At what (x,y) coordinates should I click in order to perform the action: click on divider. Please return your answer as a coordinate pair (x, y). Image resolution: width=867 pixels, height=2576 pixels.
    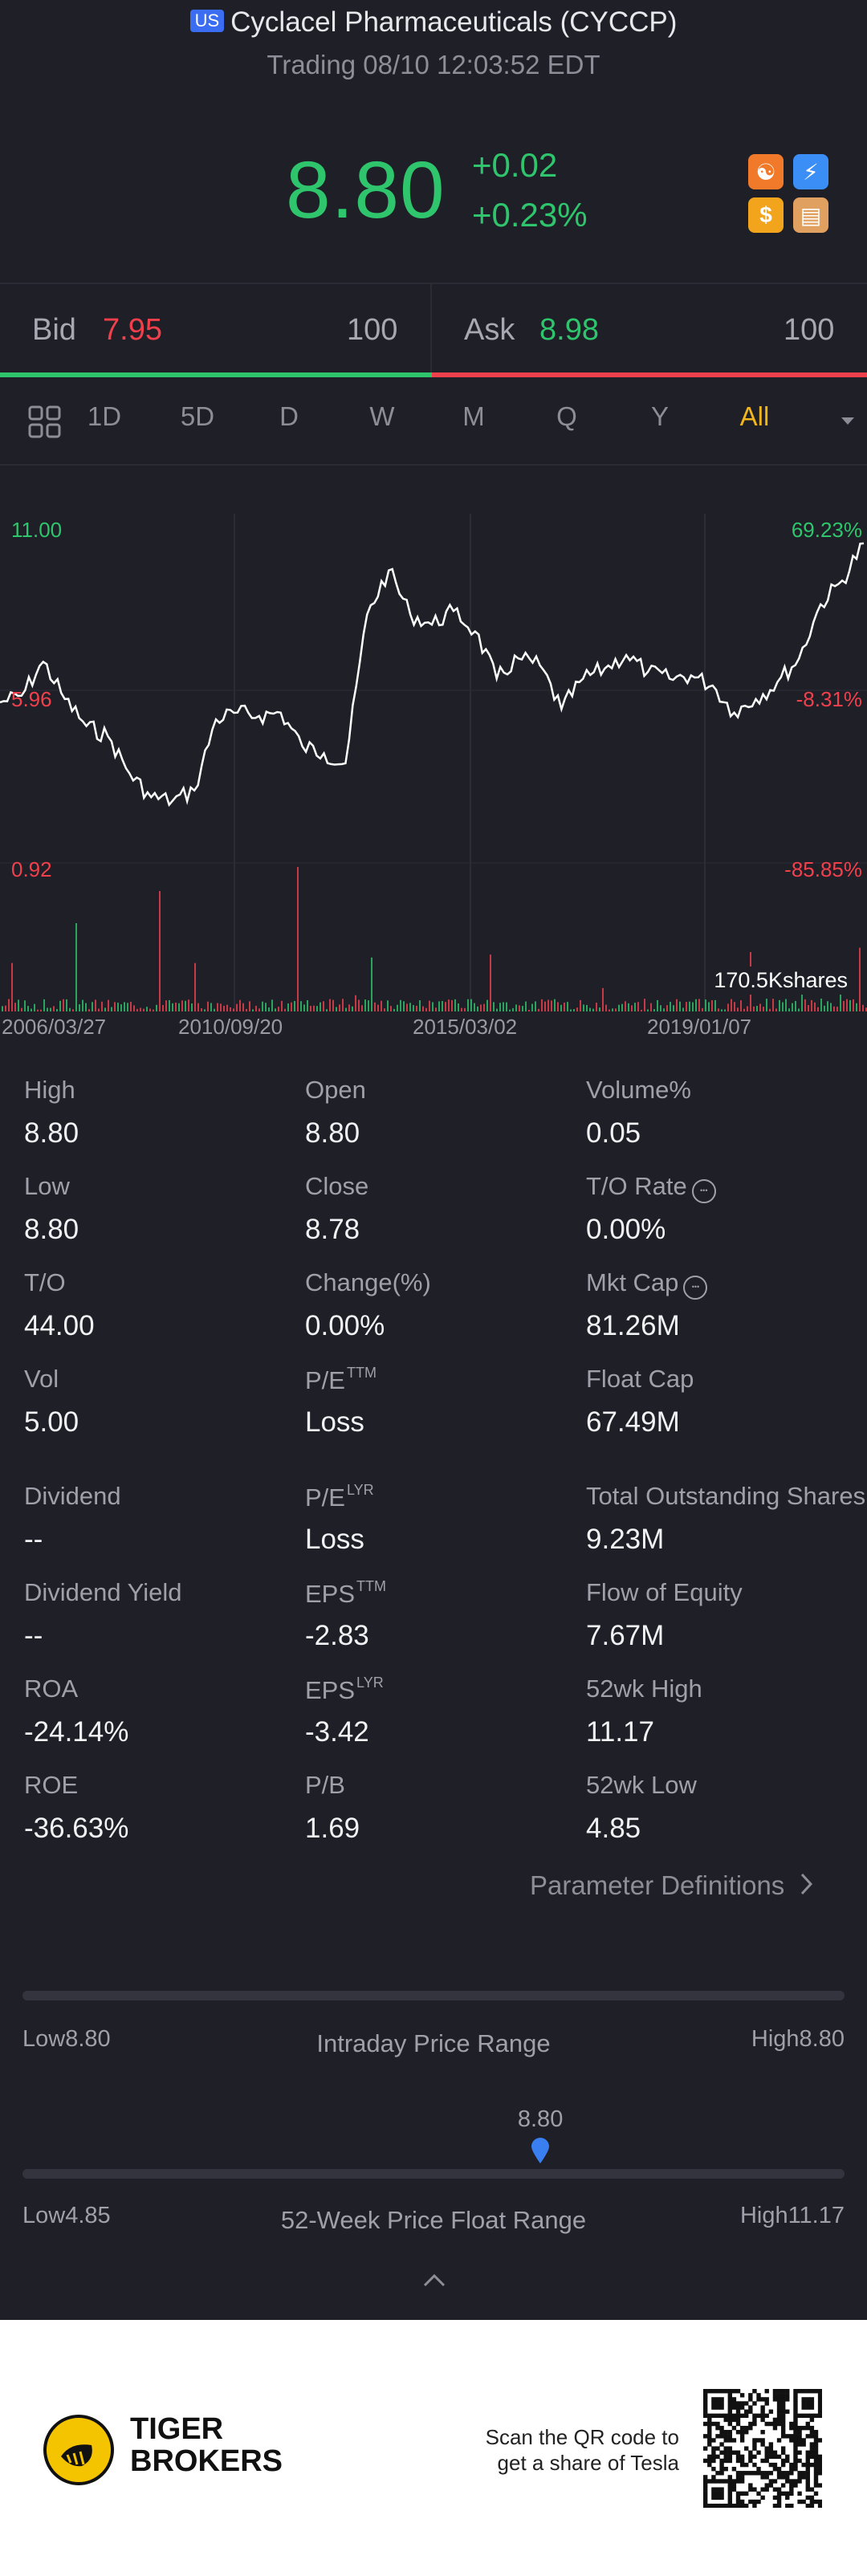
    Looking at the image, I should click on (433, 283).